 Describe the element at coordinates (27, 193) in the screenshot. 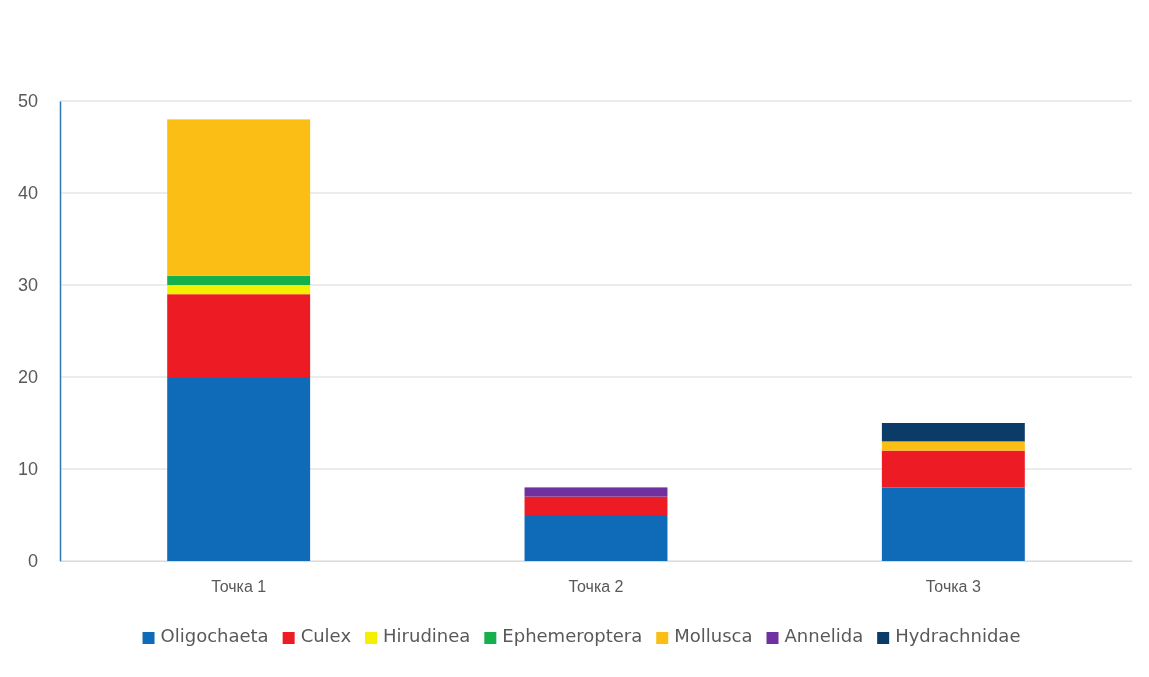

I see `y-tick-label: 40` at that location.